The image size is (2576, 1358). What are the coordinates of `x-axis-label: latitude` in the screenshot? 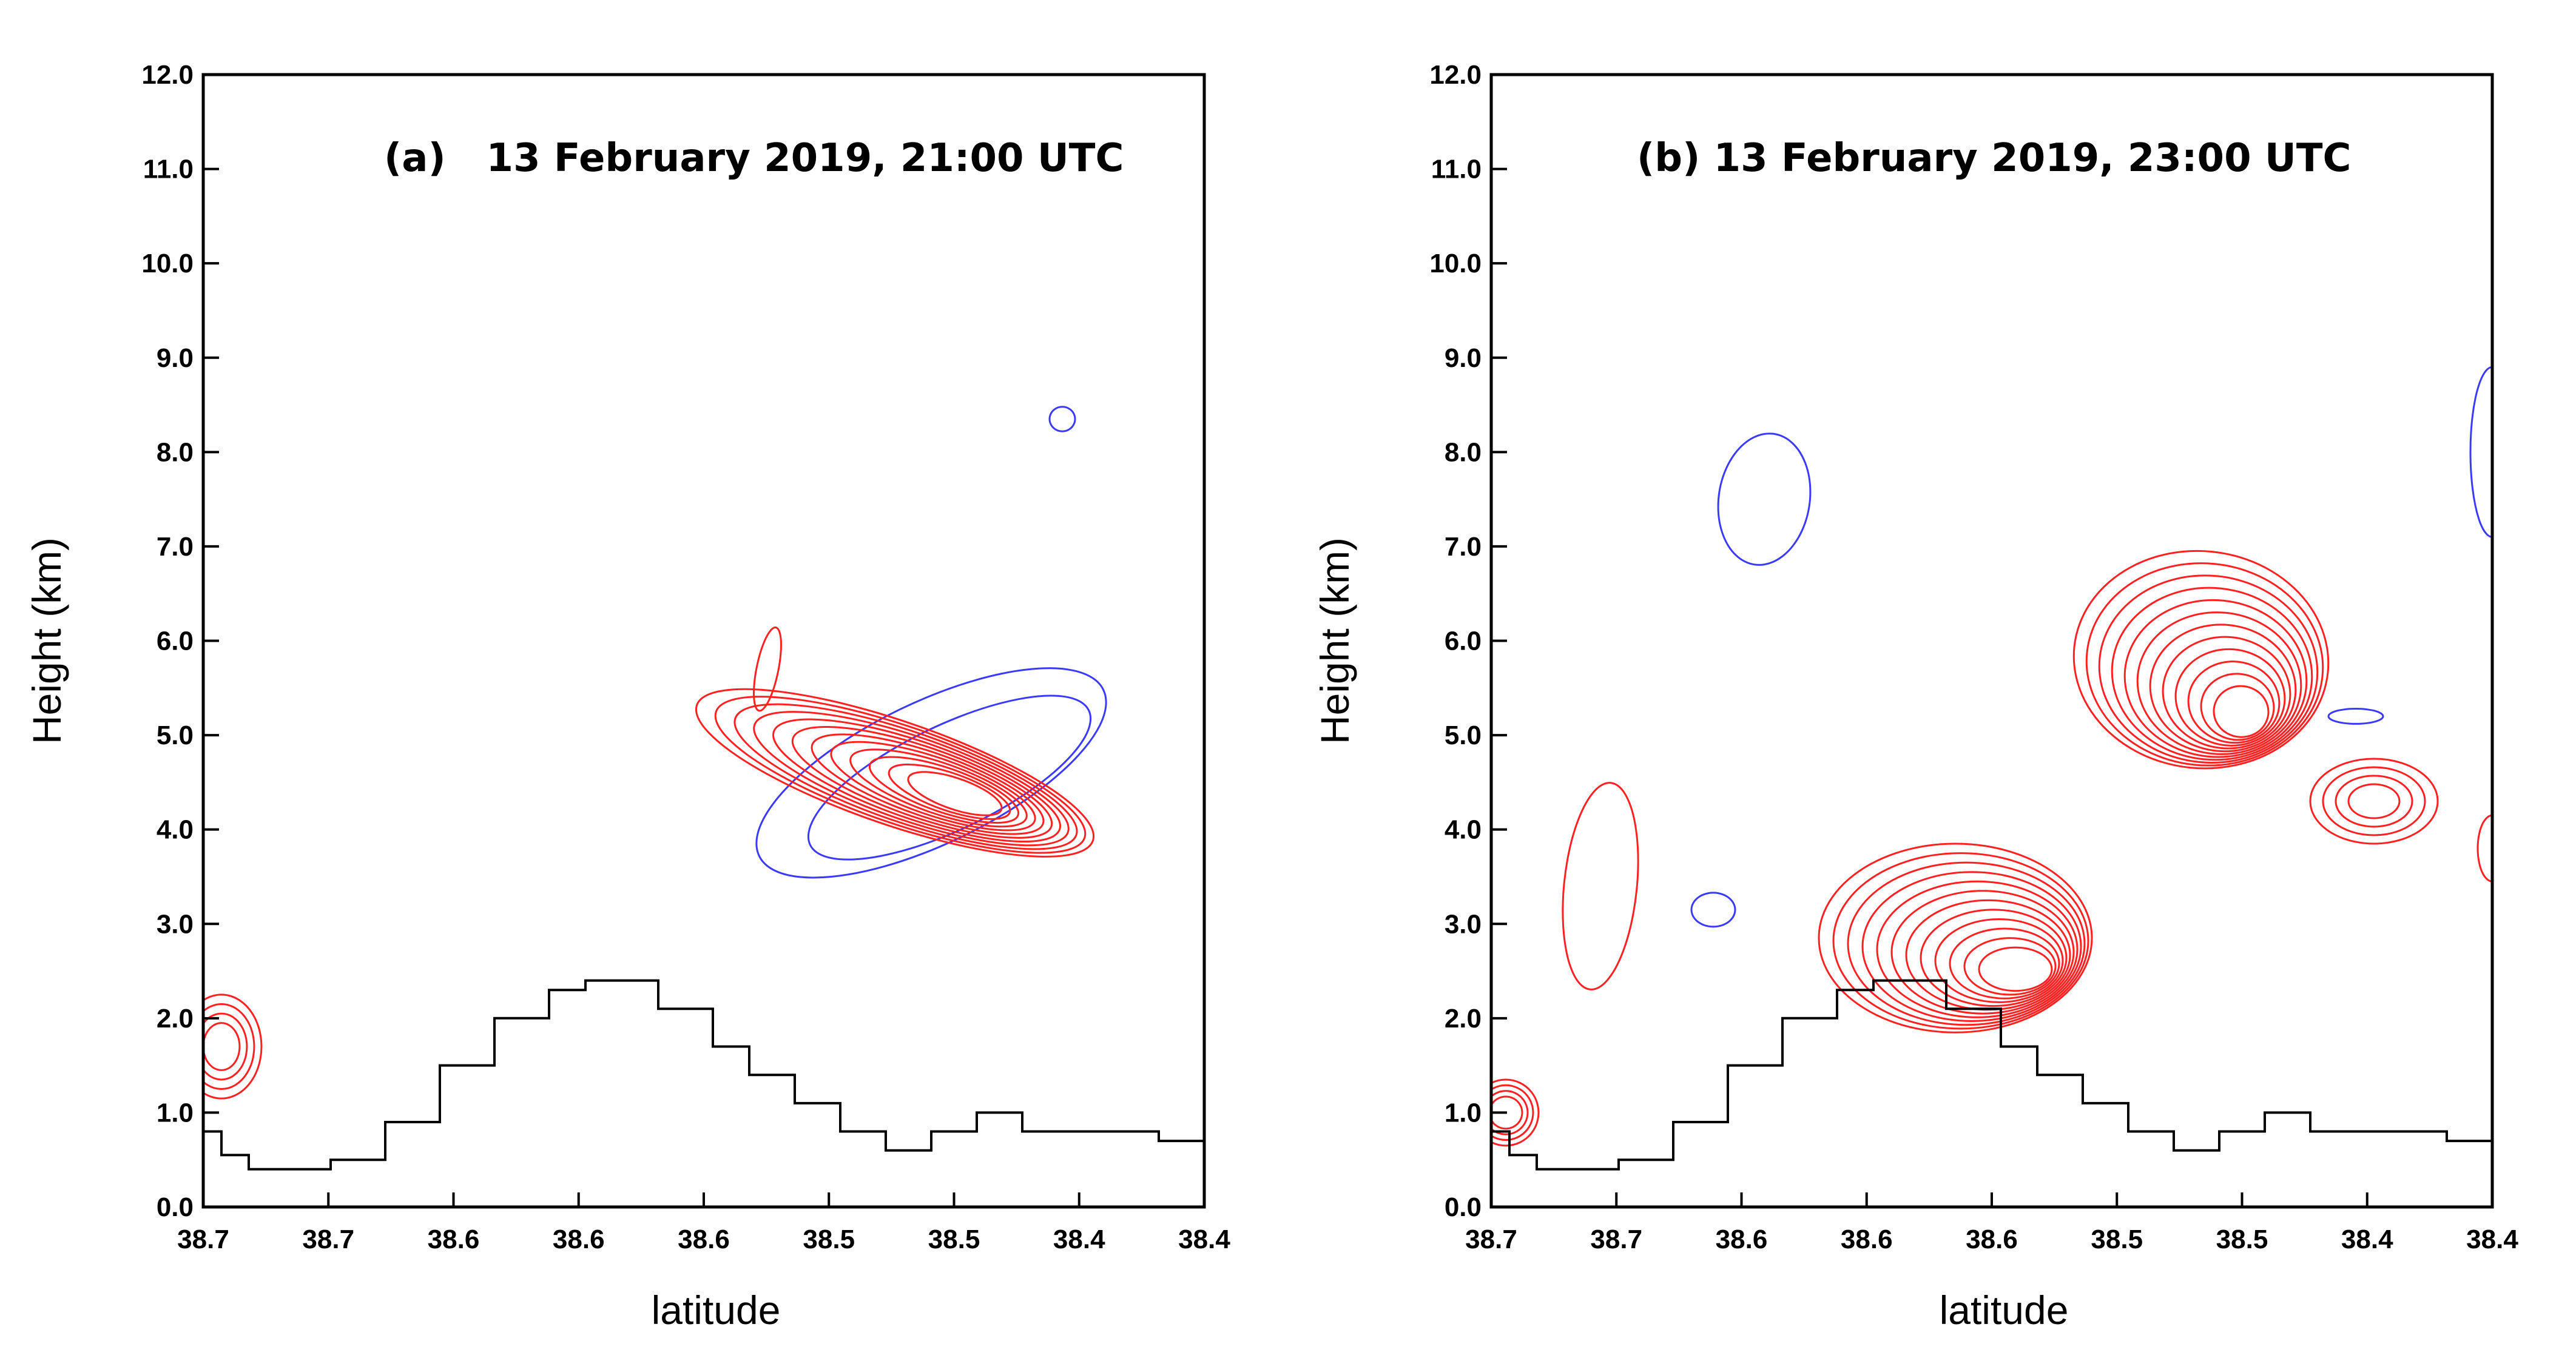 It's located at (717, 1310).